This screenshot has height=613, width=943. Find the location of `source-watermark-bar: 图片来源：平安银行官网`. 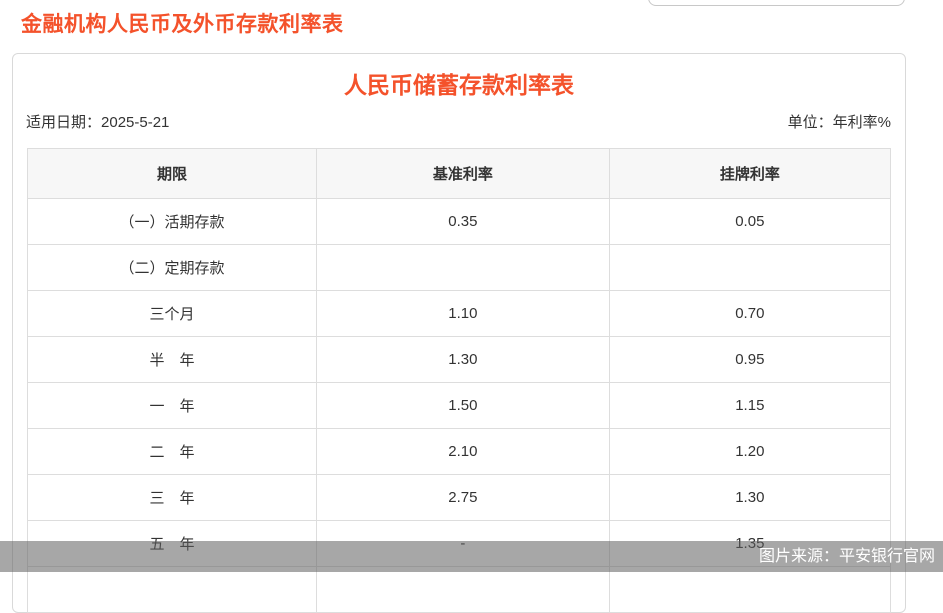

source-watermark-bar: 图片来源：平安银行官网 is located at coordinates (471, 556).